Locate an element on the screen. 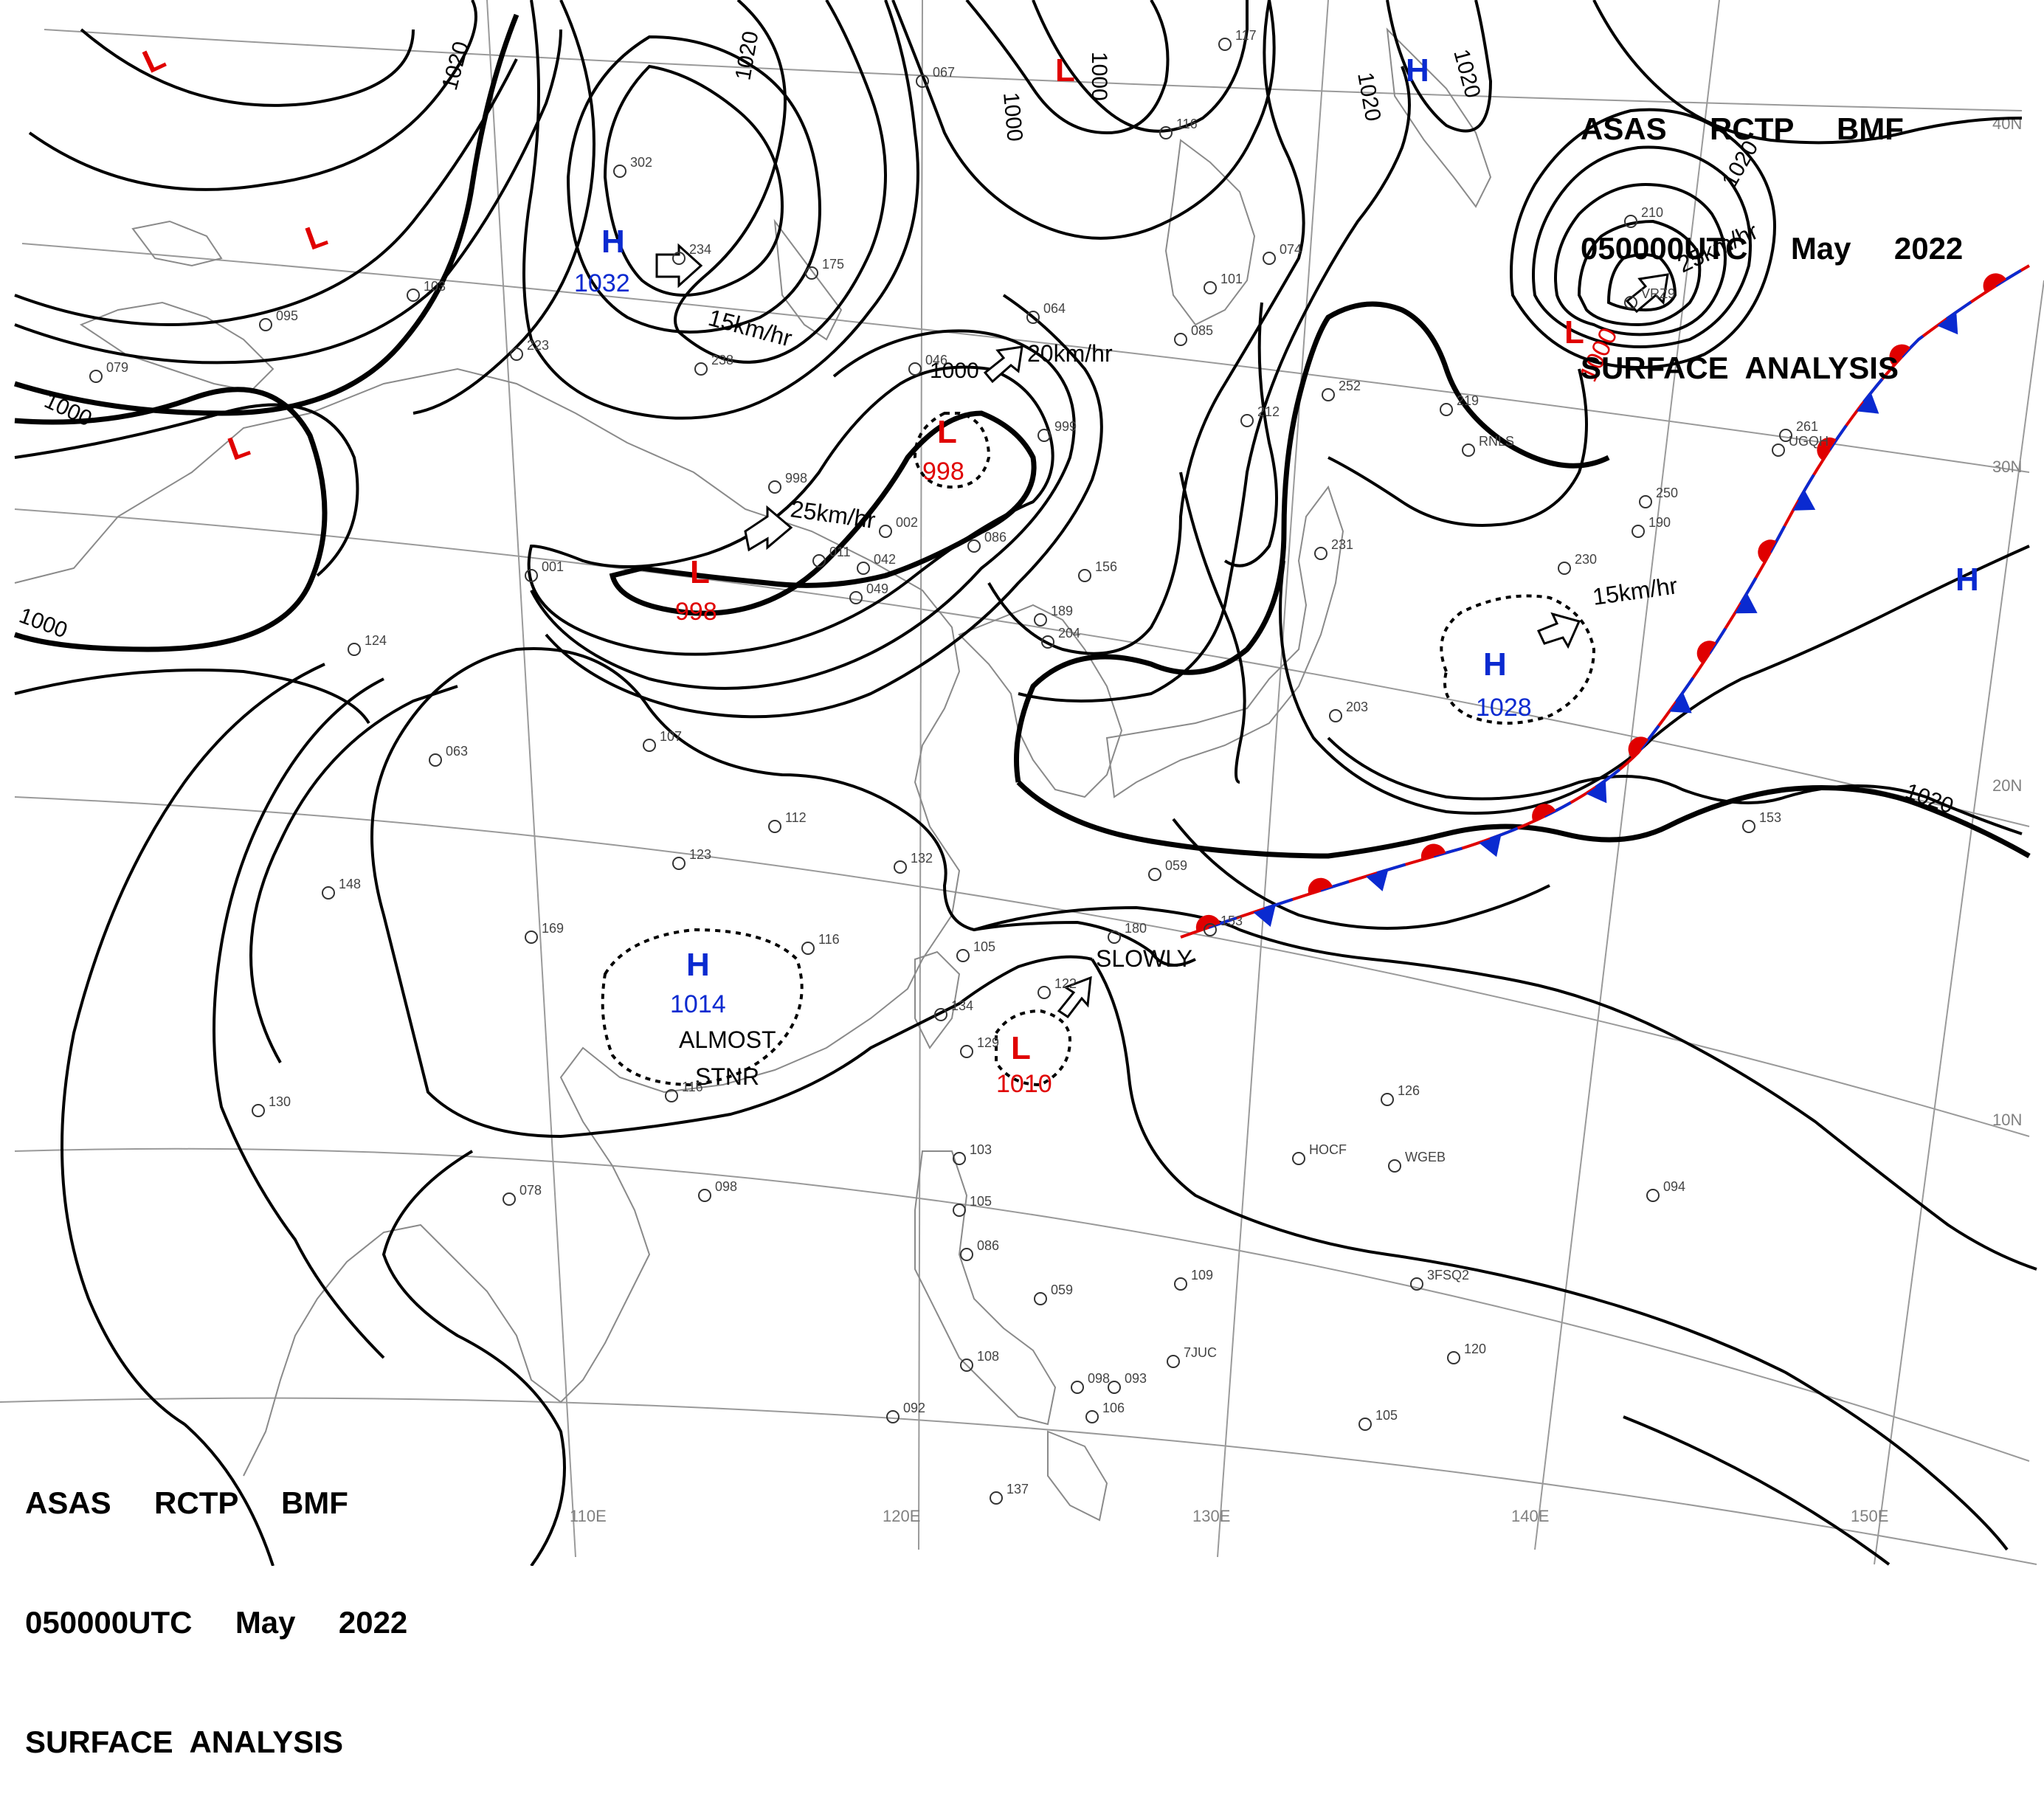  station-value: 999 is located at coordinates (1065, 427).